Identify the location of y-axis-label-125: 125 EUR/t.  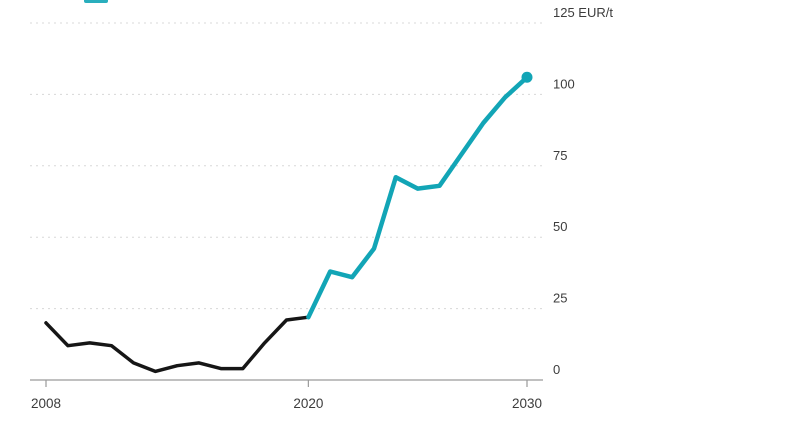
(583, 12).